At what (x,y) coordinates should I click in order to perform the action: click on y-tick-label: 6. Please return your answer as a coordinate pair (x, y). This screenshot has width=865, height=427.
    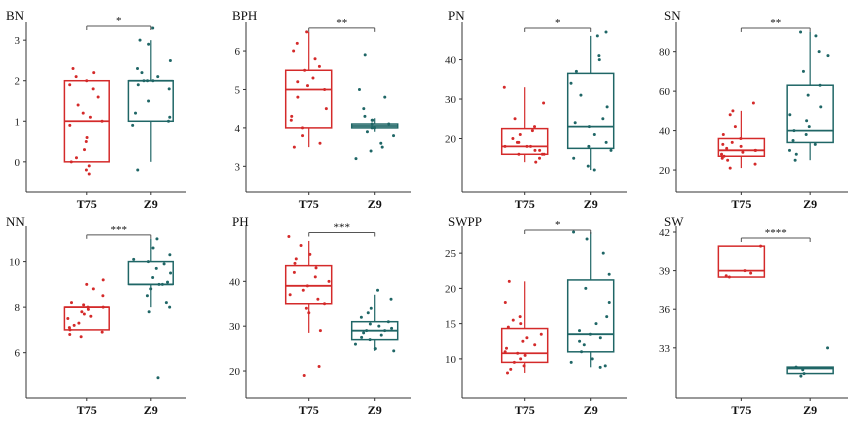
    Looking at the image, I should click on (18, 354).